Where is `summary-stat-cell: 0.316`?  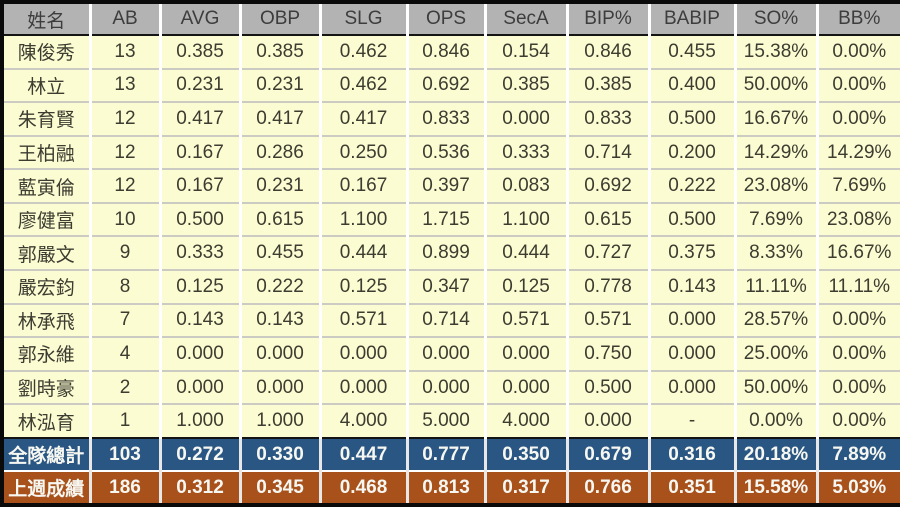
summary-stat-cell: 0.316 is located at coordinates (691, 454).